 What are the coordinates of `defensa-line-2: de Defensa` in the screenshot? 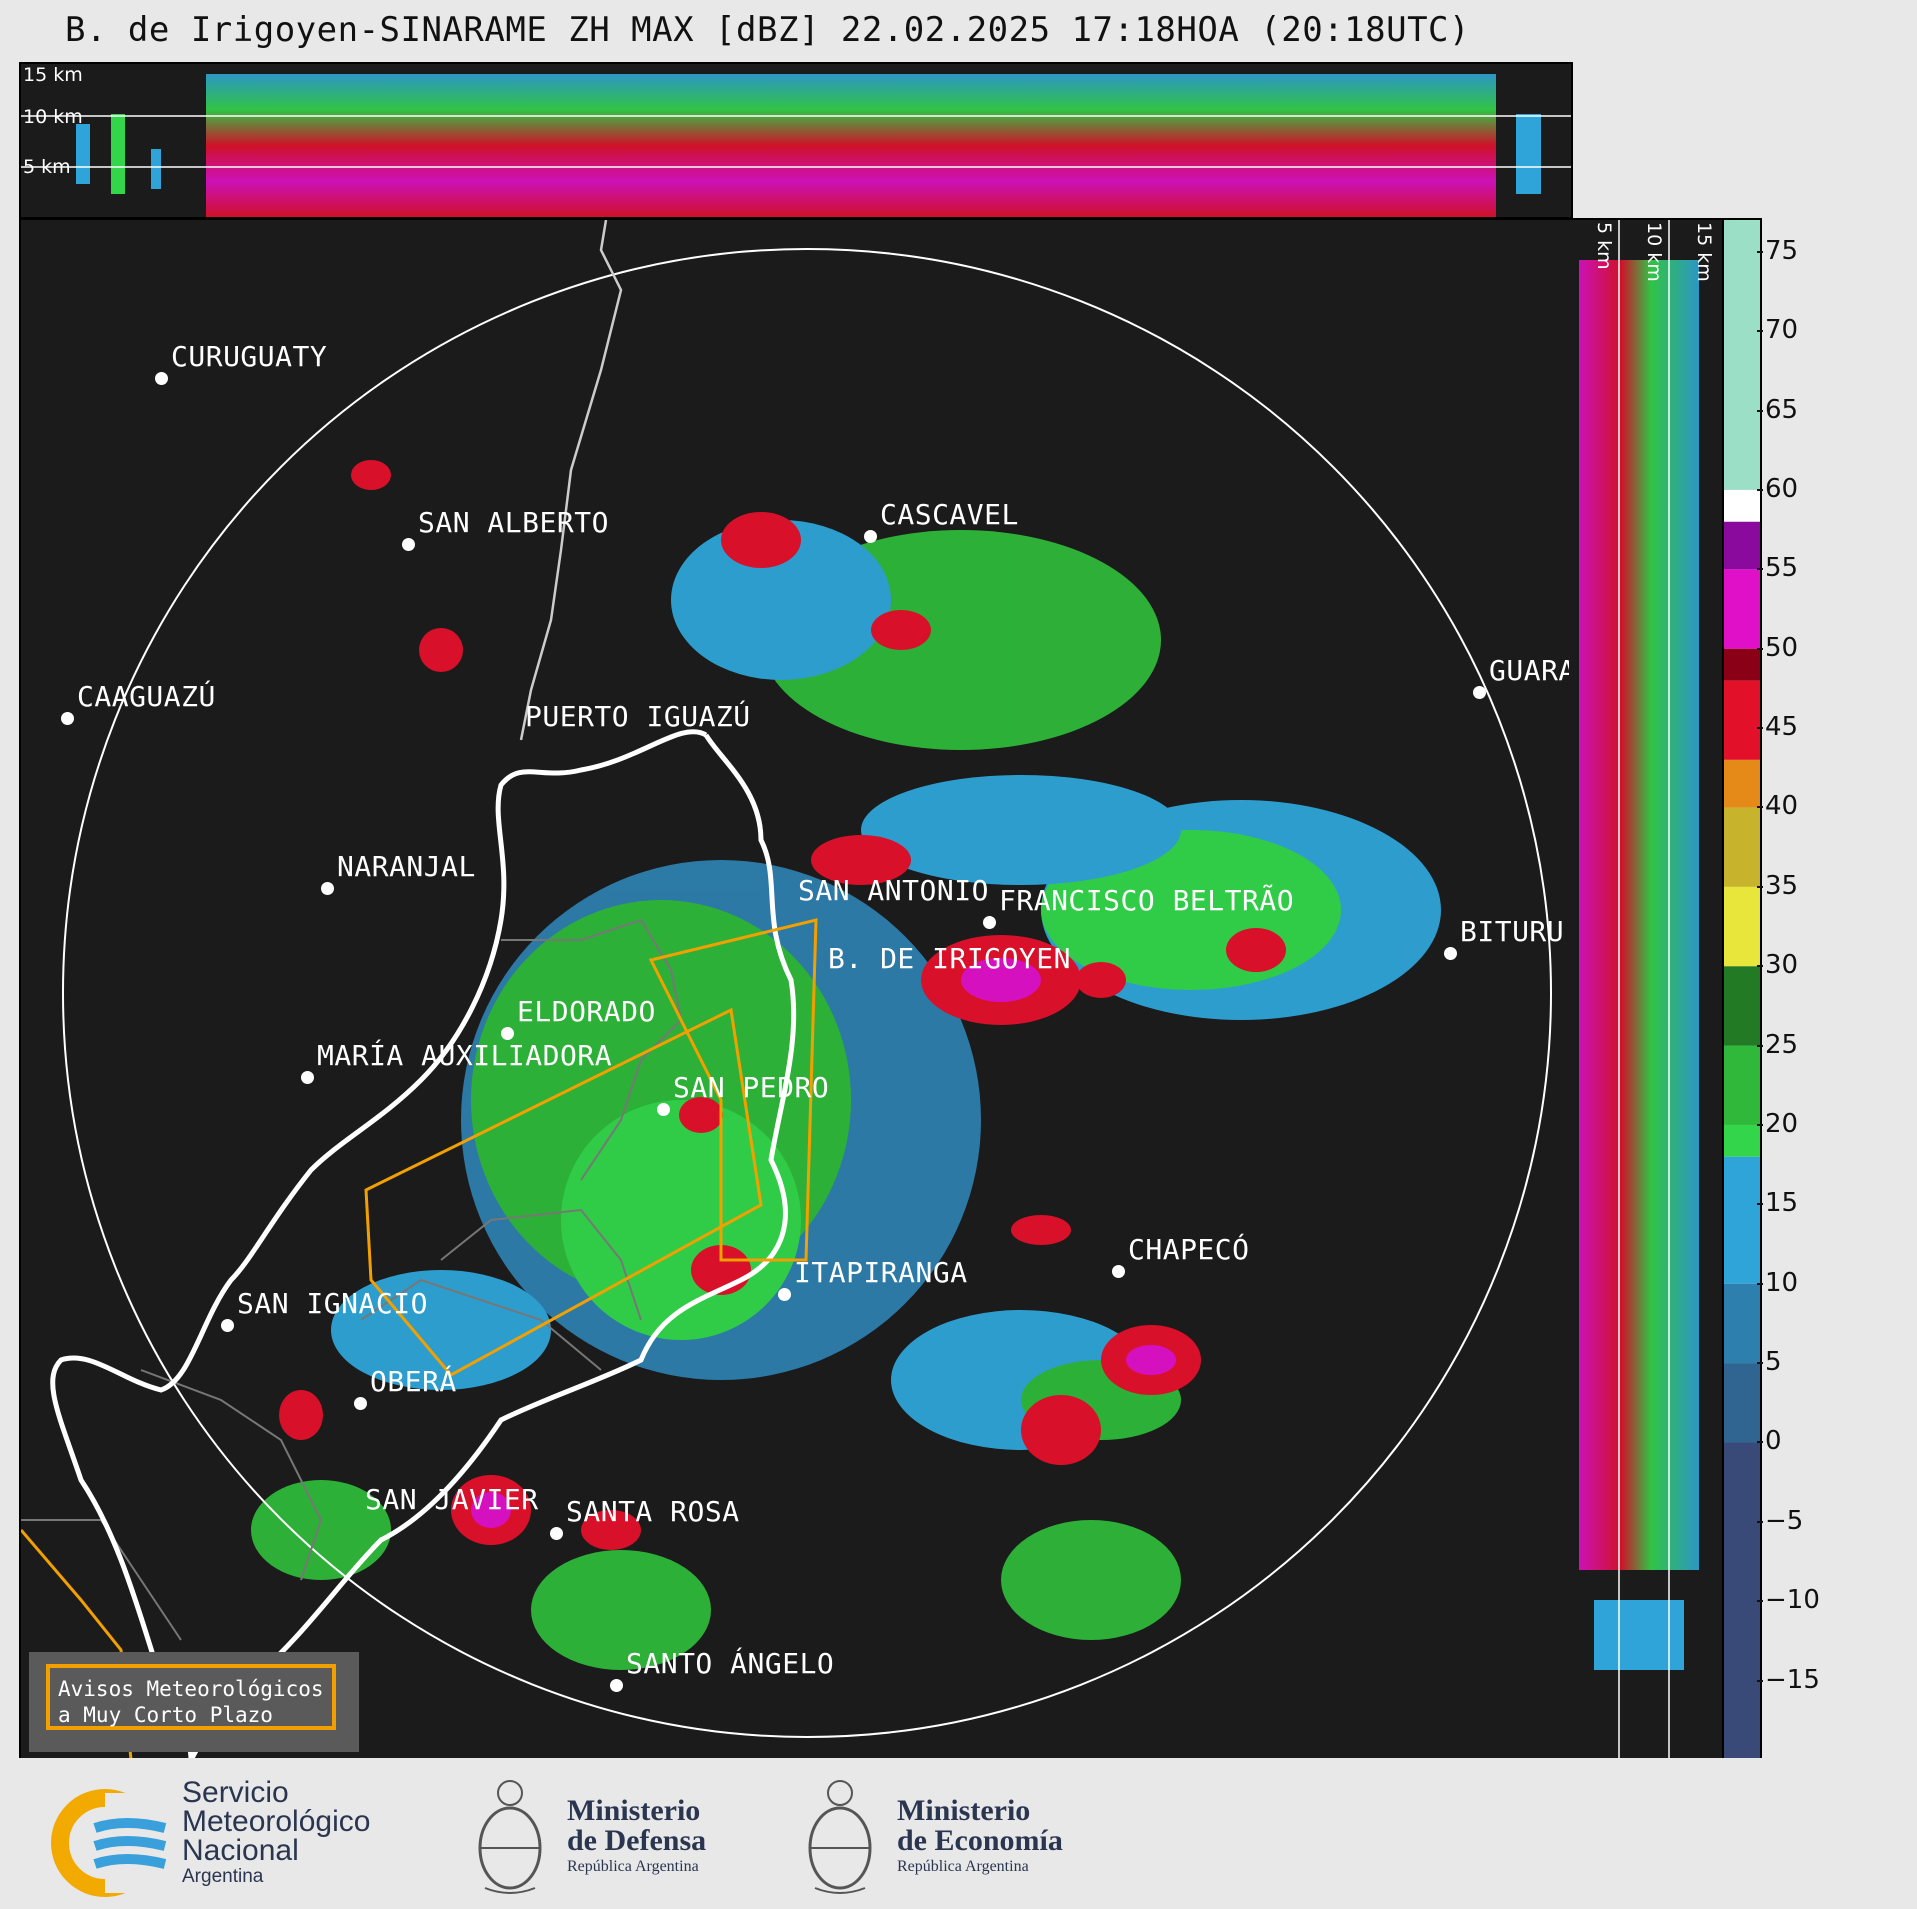 It's located at (637, 1840).